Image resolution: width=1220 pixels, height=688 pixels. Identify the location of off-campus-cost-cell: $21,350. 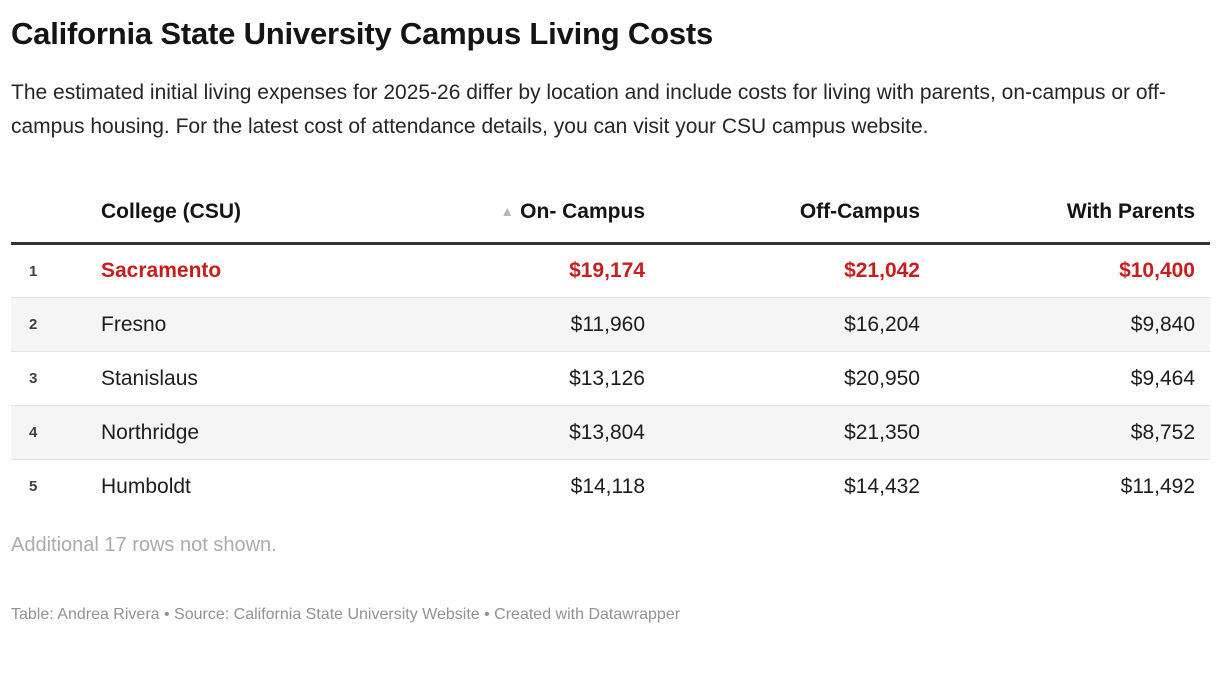
(797, 432).